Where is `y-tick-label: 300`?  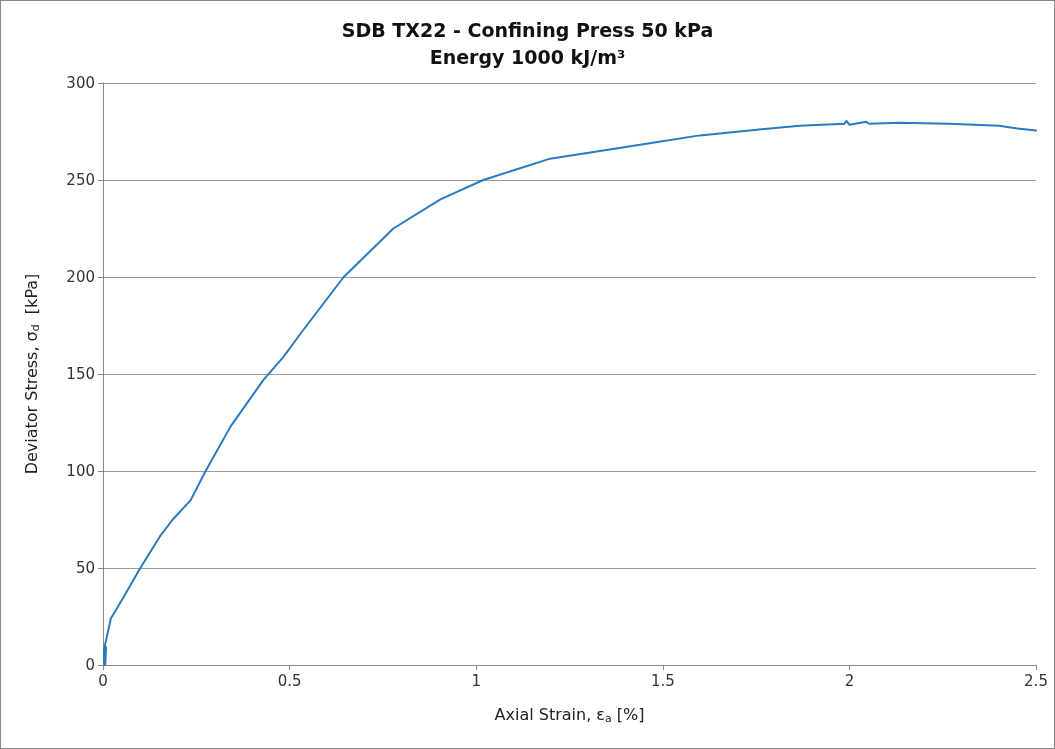 y-tick-label: 300 is located at coordinates (80, 83).